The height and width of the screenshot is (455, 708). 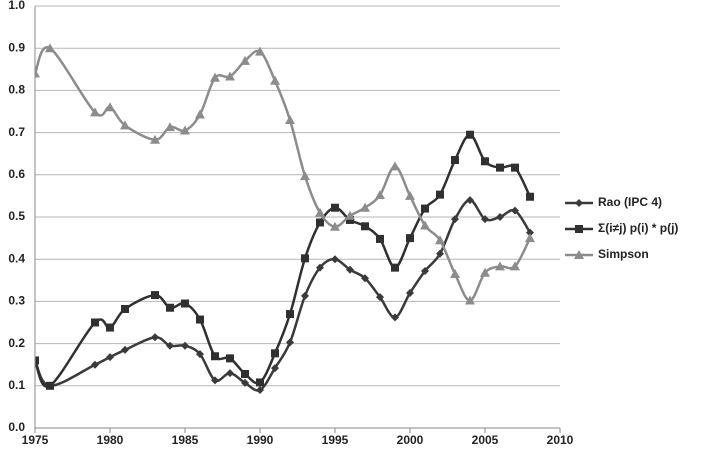 What do you see at coordinates (16, 47) in the screenshot?
I see `y-tick-label: 0.9` at bounding box center [16, 47].